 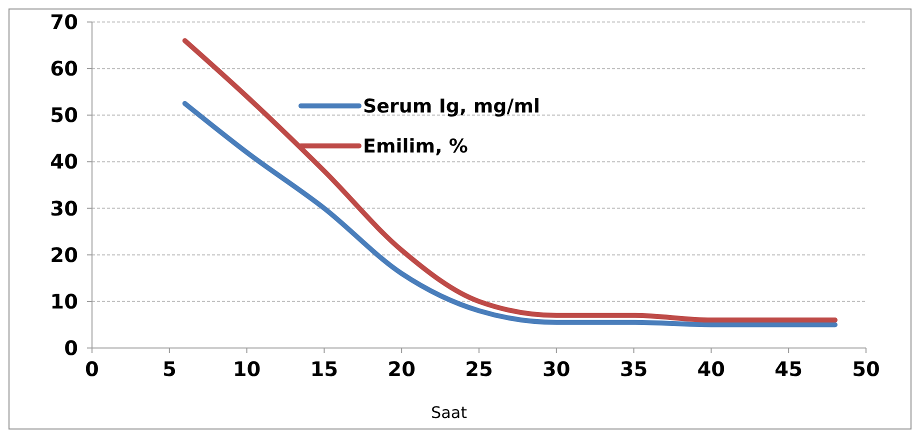 I want to click on y-tick-label: 50, so click(x=64, y=115).